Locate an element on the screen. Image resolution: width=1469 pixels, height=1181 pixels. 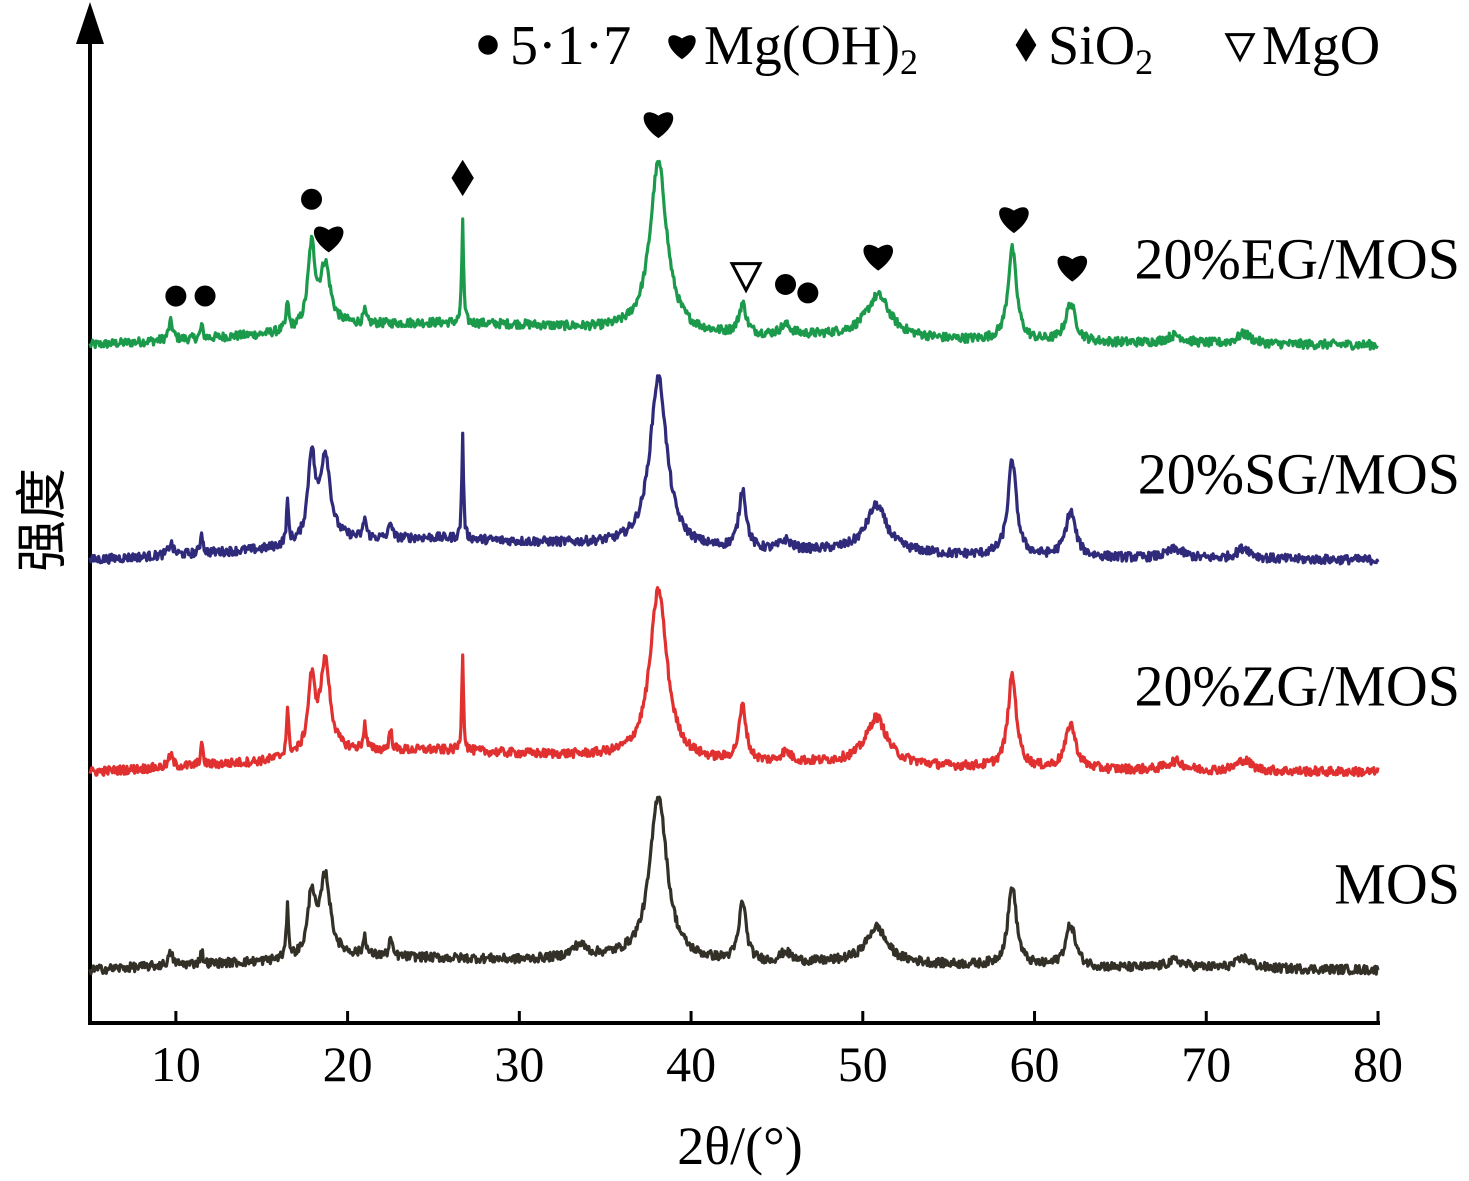
y-axis-label: 强度 is located at coordinates (43, 520).